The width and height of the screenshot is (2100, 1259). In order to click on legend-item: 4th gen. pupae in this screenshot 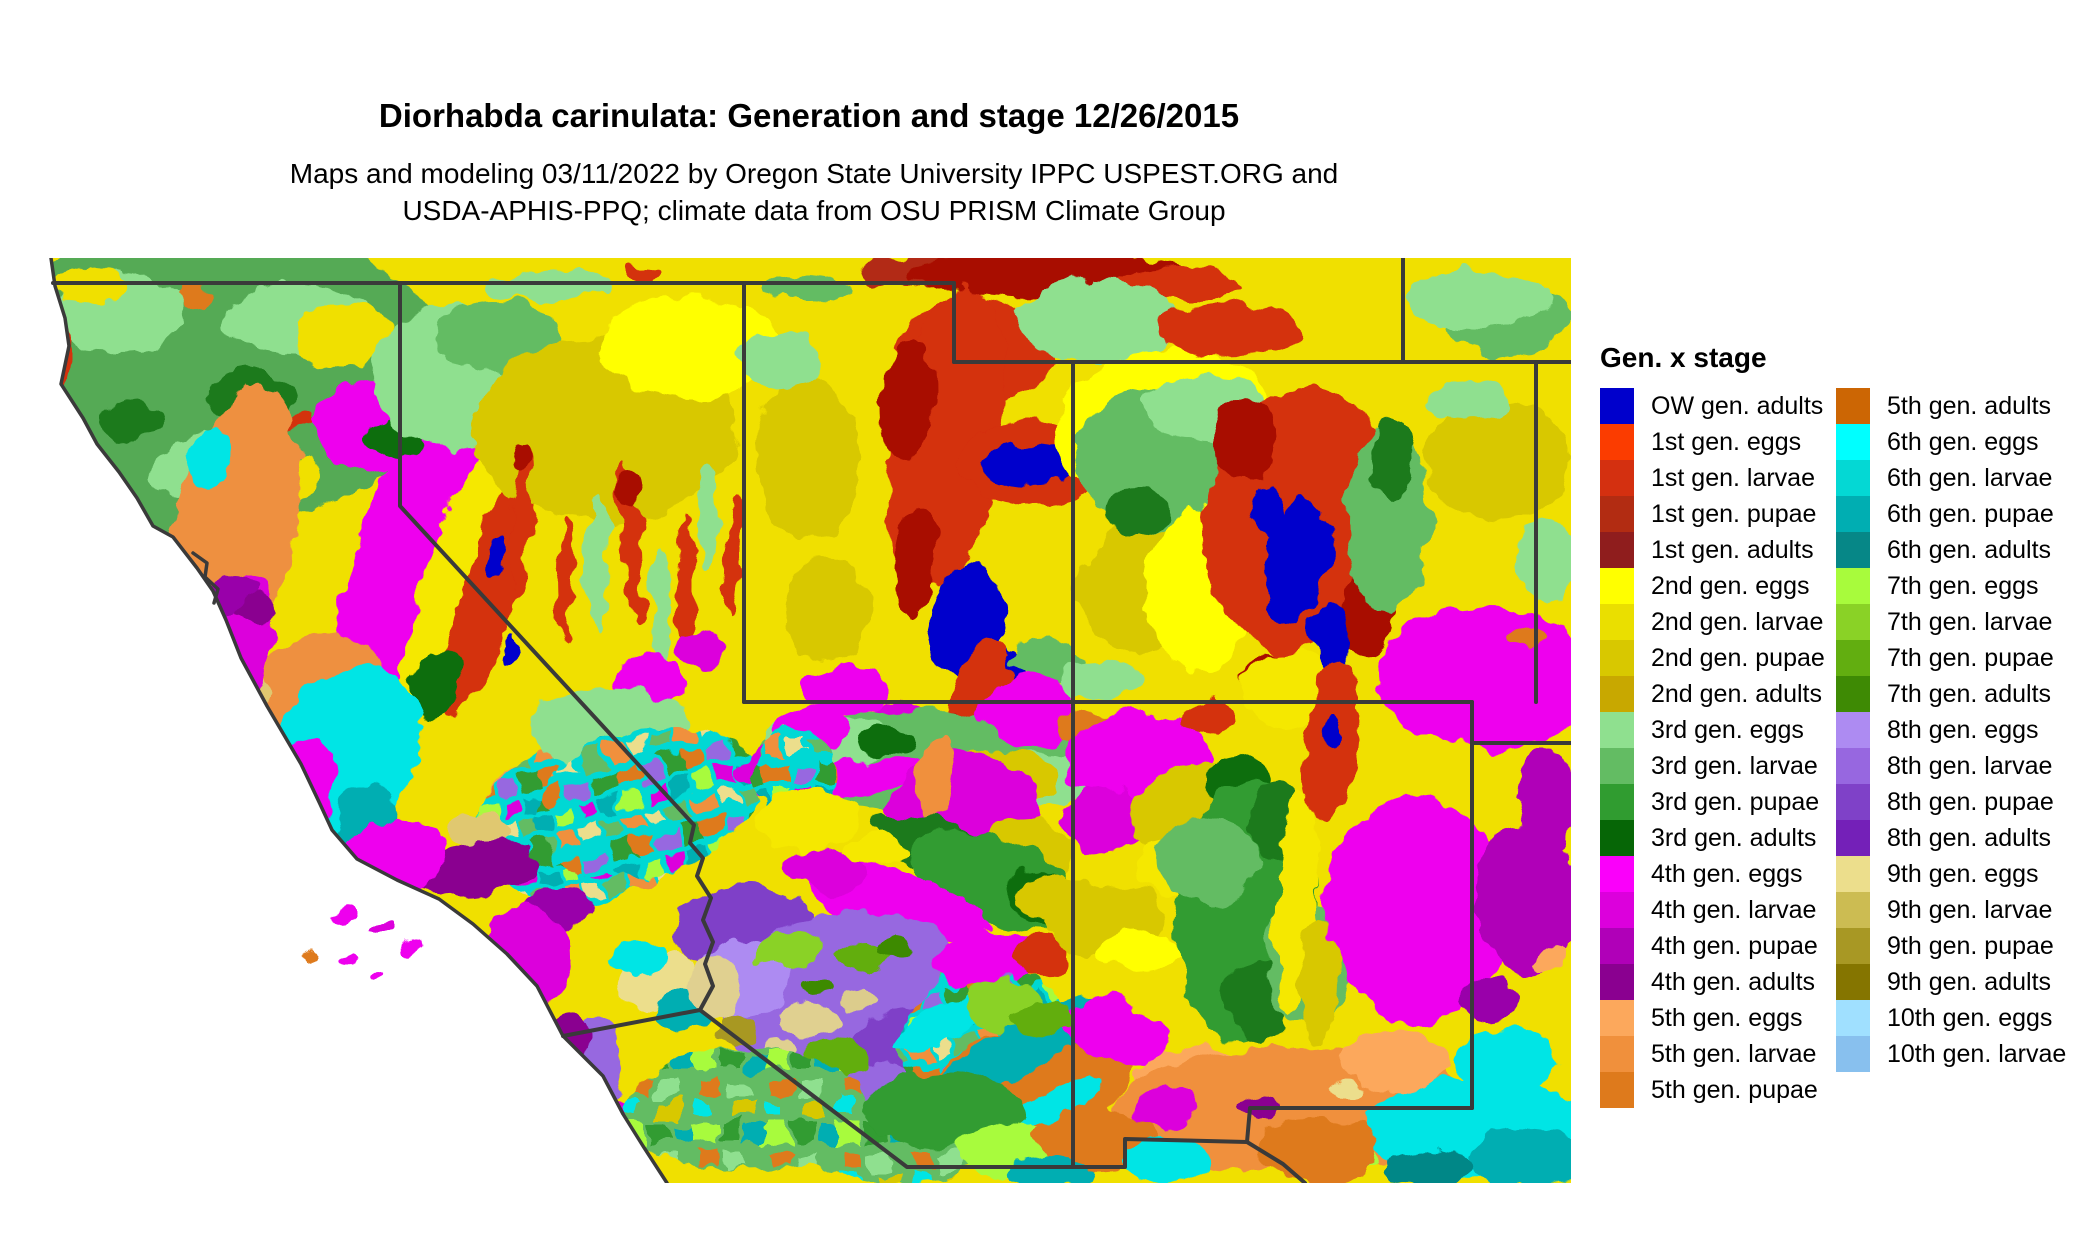, I will do `click(1712, 946)`.